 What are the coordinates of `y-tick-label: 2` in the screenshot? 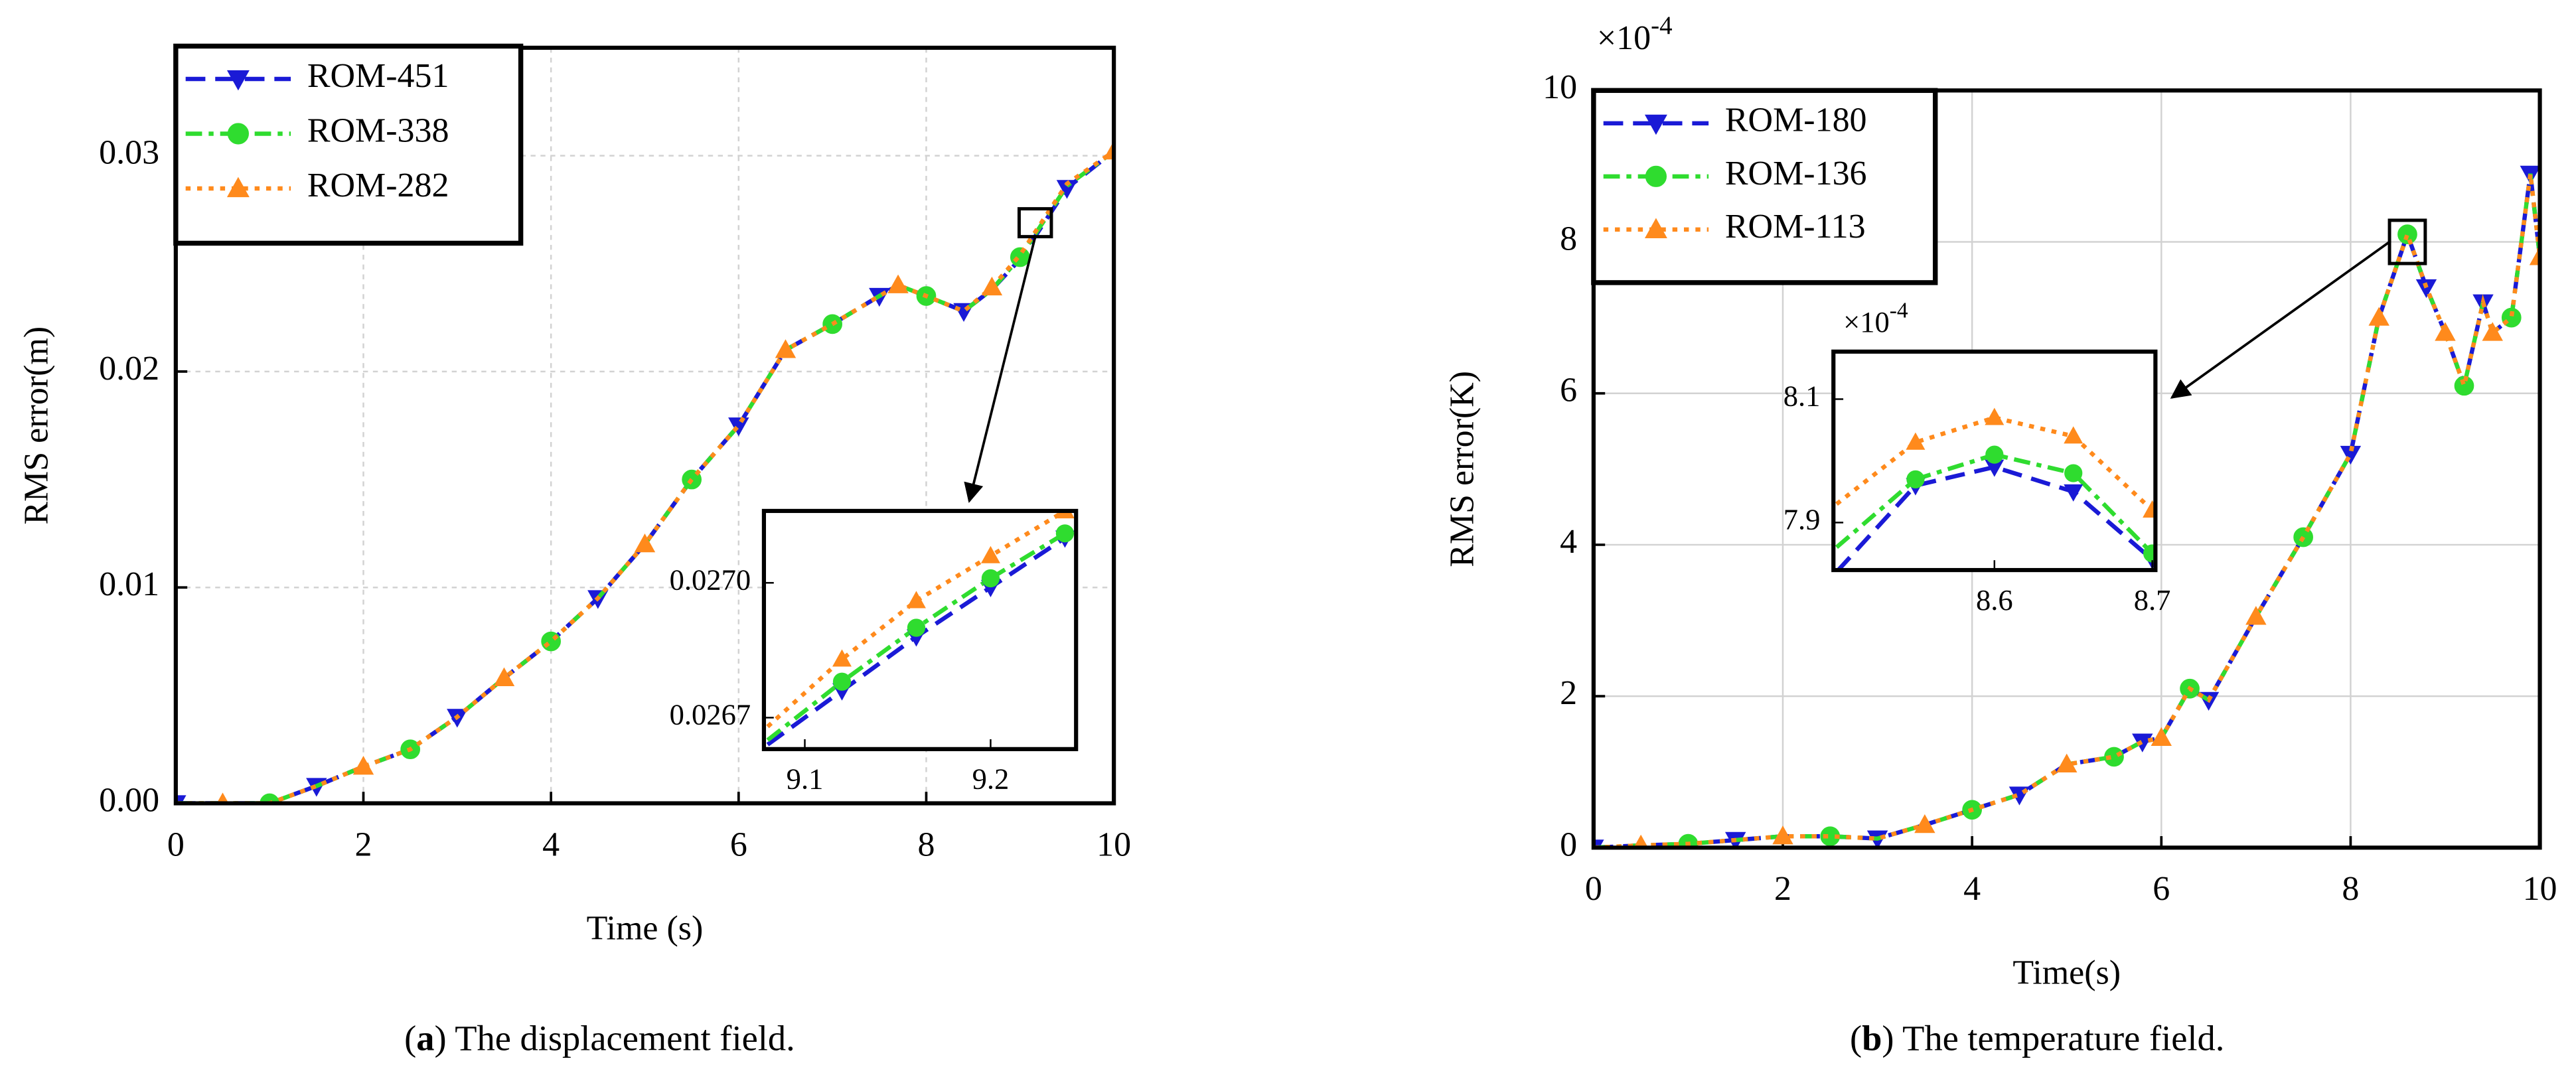 It's located at (1569, 693).